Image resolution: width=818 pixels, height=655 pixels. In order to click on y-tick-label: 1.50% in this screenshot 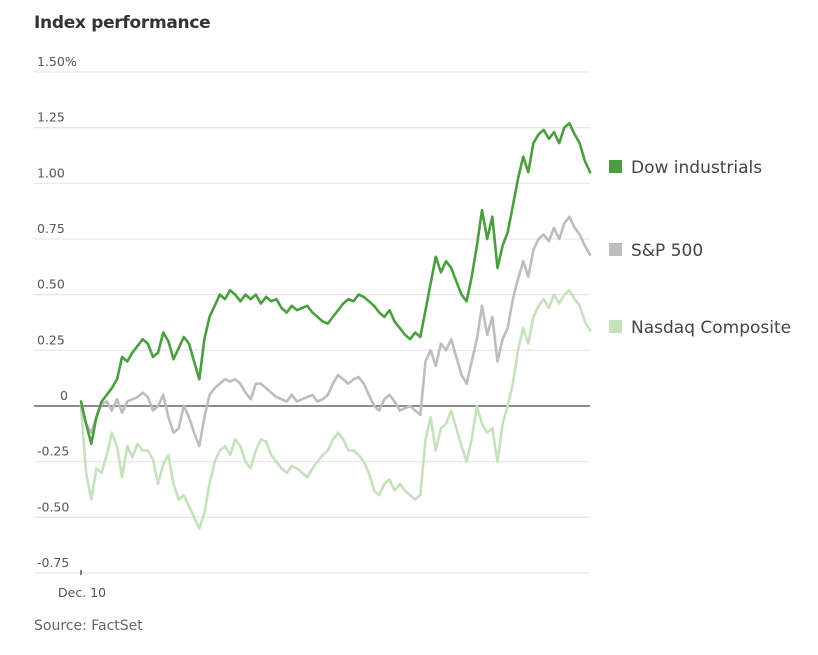, I will do `click(57, 61)`.